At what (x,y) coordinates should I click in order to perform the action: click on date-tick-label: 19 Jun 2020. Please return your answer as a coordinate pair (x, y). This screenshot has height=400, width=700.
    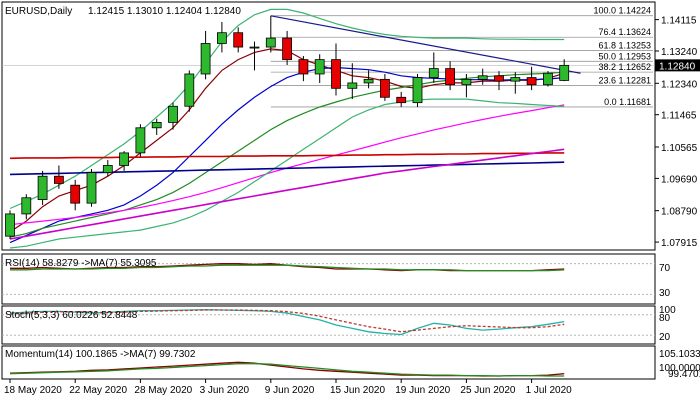
    Looking at the image, I should click on (422, 390).